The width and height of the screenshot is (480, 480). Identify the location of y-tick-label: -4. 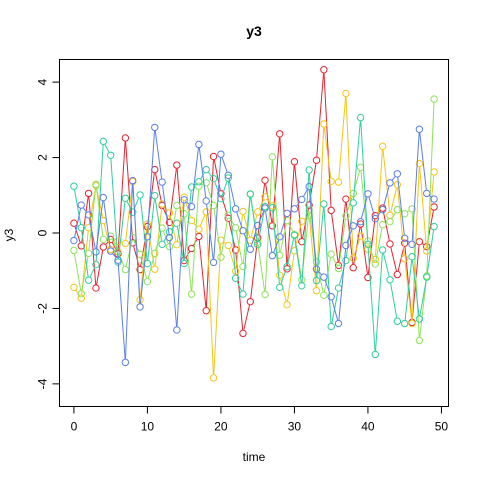
(43, 383).